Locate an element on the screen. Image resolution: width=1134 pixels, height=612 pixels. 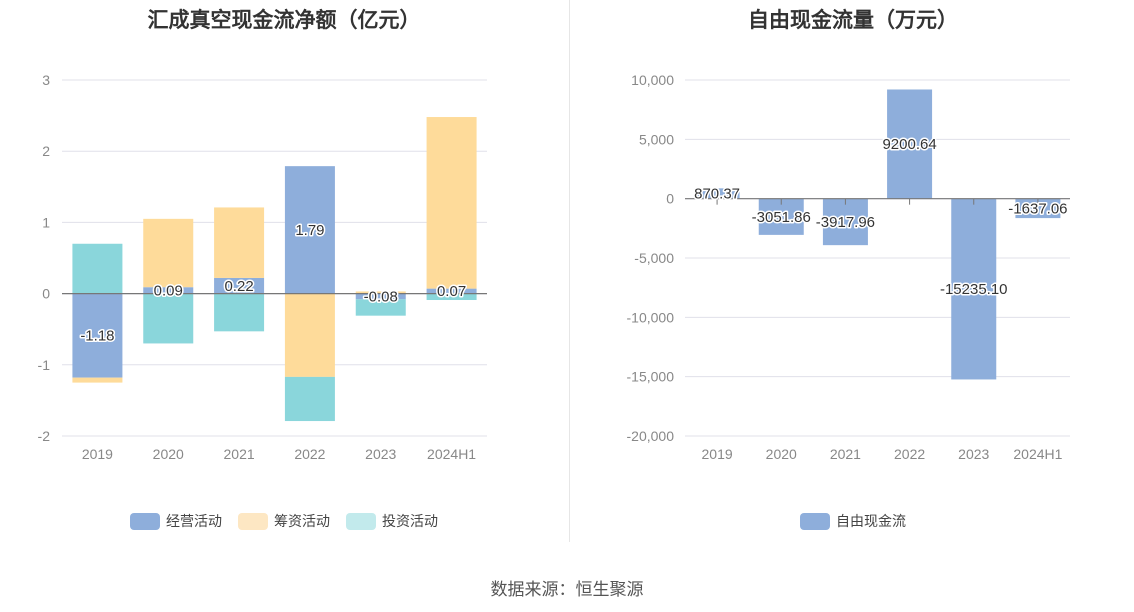
data-label: -3051.86 is located at coordinates (781, 217).